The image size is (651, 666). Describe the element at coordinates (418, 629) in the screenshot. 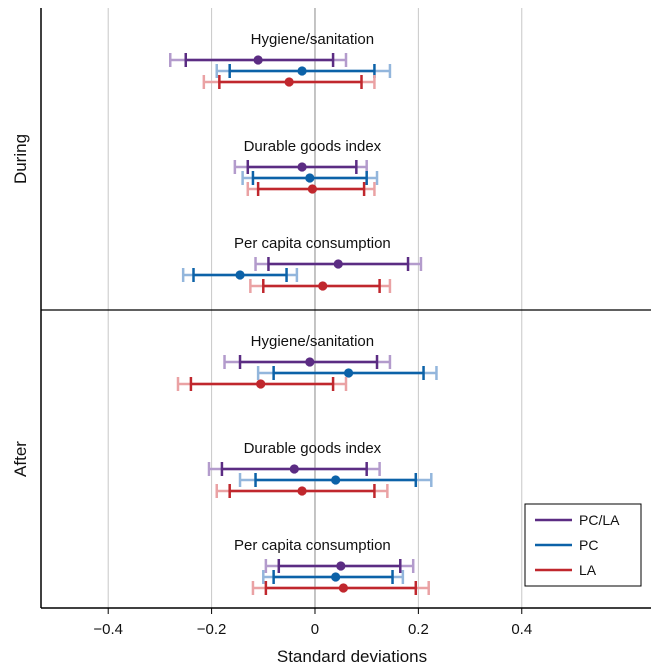

I see `x-tick-label: 0.2` at that location.